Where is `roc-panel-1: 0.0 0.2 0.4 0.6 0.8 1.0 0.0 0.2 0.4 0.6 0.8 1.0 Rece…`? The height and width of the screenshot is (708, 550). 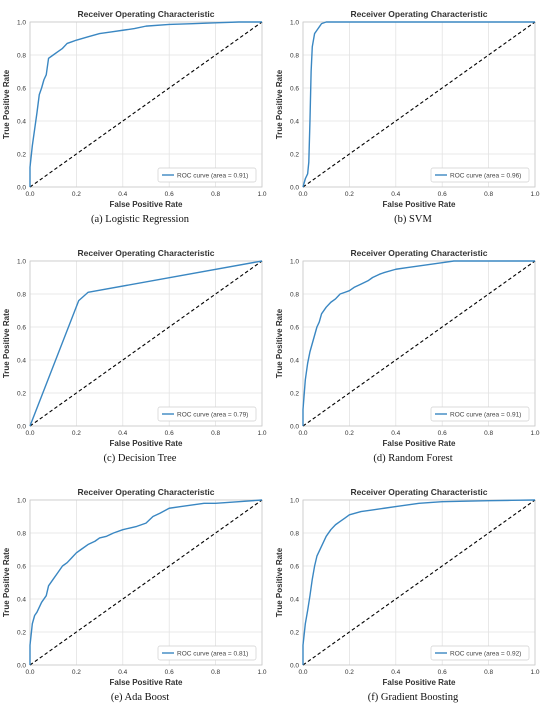 roc-panel-1: 0.0 0.2 0.4 0.6 0.8 1.0 0.0 0.2 0.4 0.6 0.8 1.0 Rece… is located at coordinates (134, 117).